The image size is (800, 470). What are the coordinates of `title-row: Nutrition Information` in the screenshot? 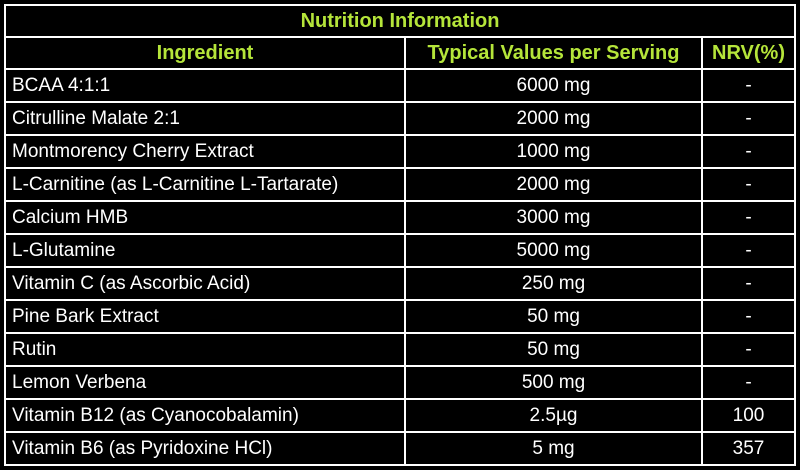 It's located at (400, 22).